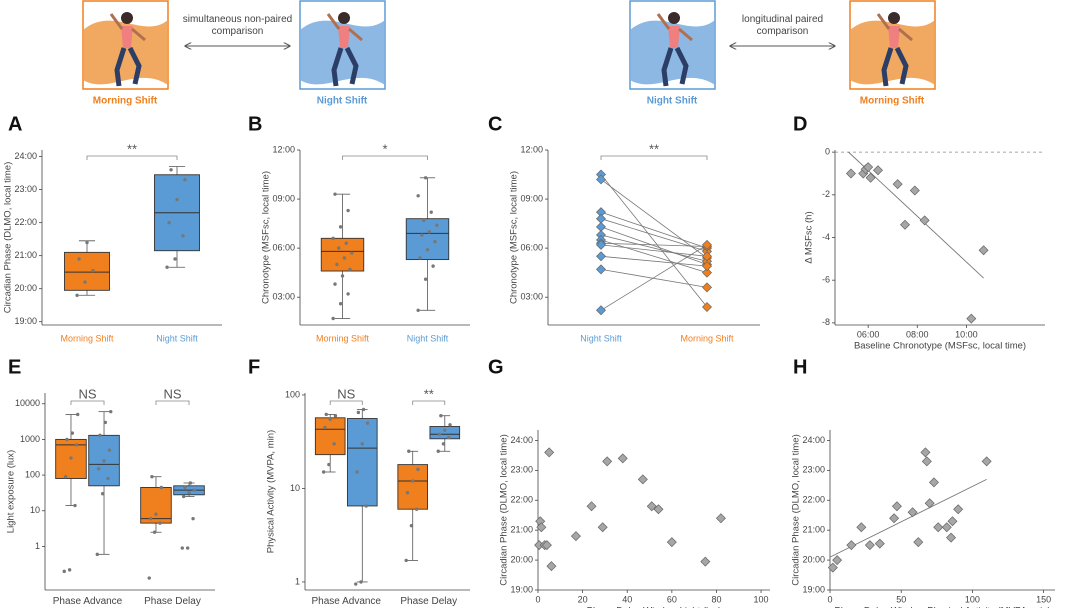 This screenshot has height=608, width=1065. What do you see at coordinates (254, 367) in the screenshot?
I see `panel-letter: F` at bounding box center [254, 367].